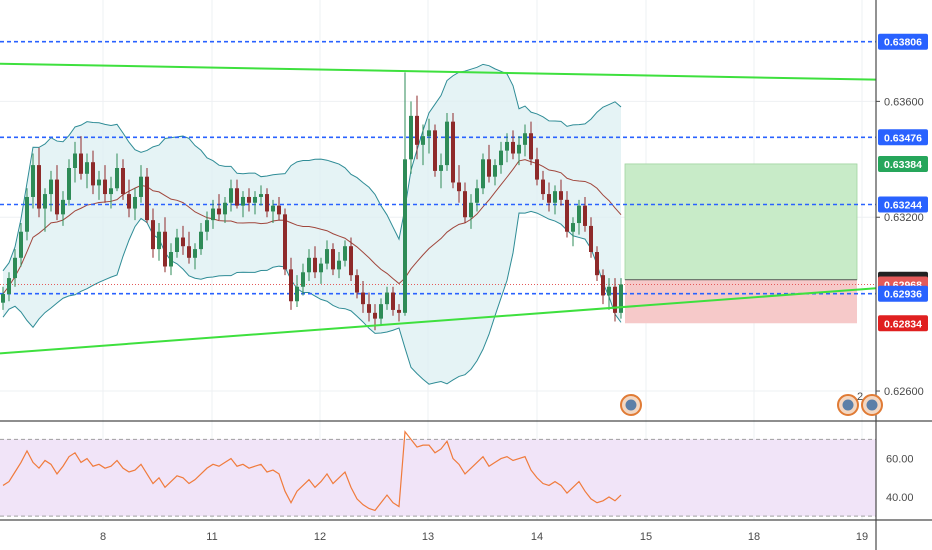 Image resolution: width=932 pixels, height=550 pixels. Describe the element at coordinates (904, 102) in the screenshot. I see `y-tick-label: 0.63600` at that location.